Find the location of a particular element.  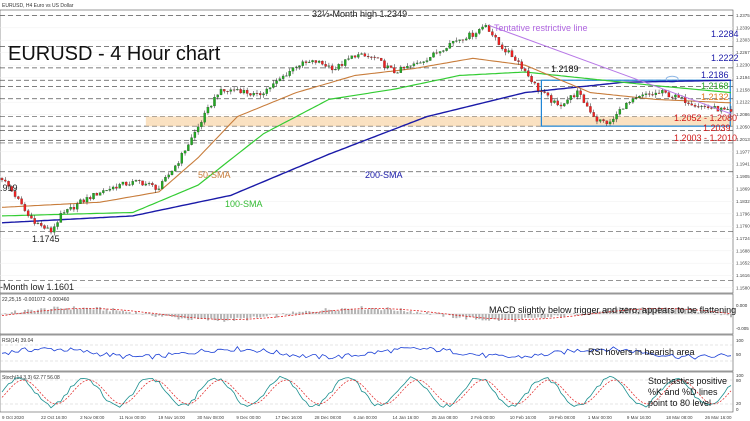

rsi-note: RSI hovers in bearish area is located at coordinates (641, 352).